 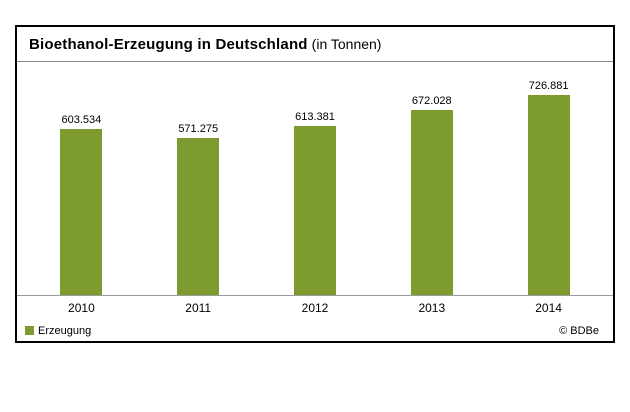 I want to click on title-divider, so click(x=315, y=61).